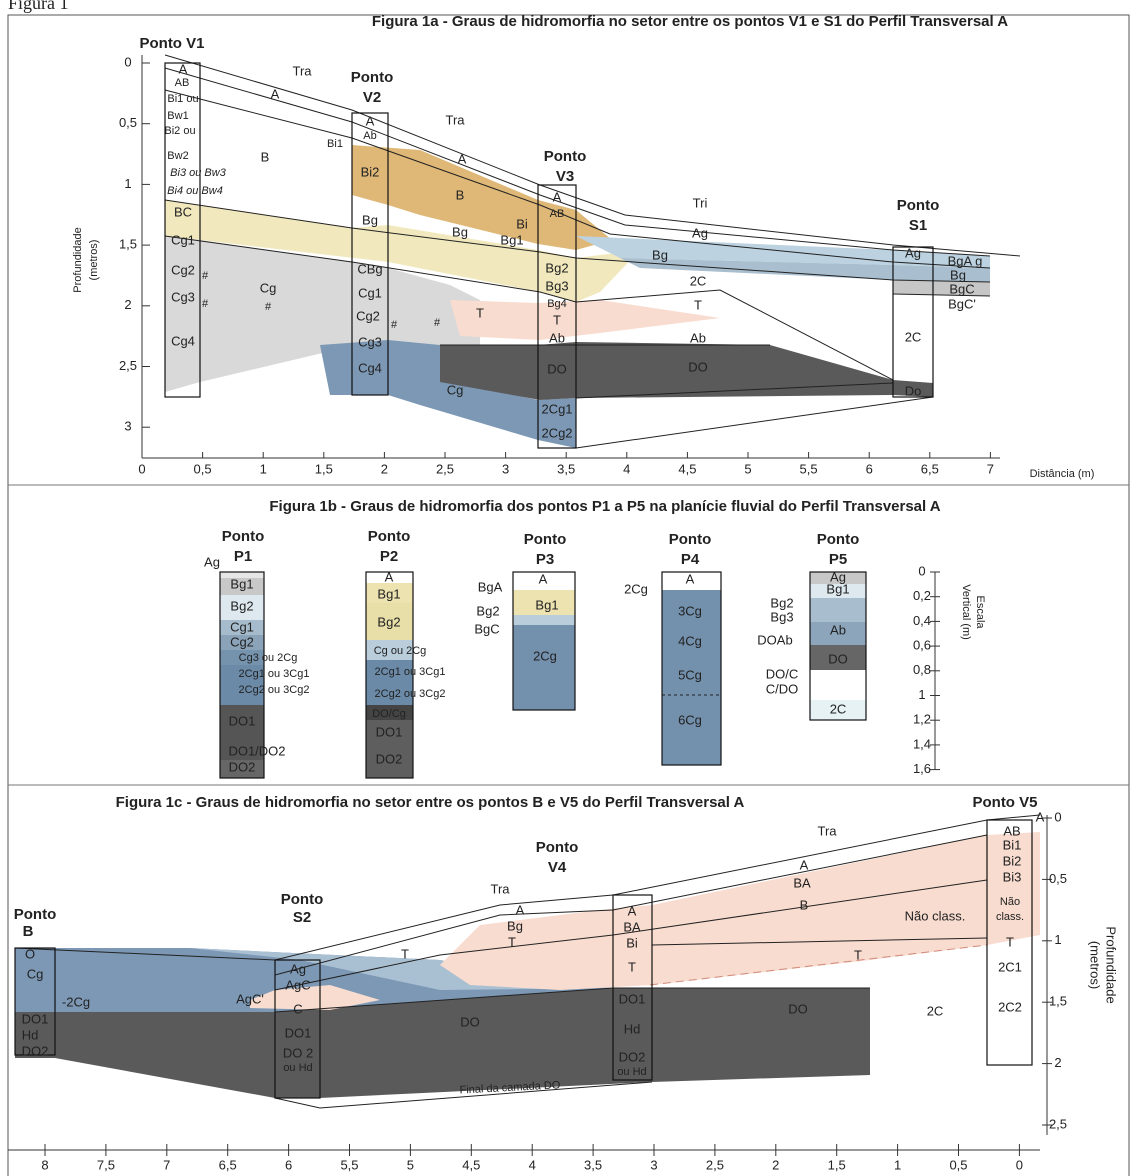  What do you see at coordinates (838, 559) in the screenshot?
I see `horizon-label: P5` at bounding box center [838, 559].